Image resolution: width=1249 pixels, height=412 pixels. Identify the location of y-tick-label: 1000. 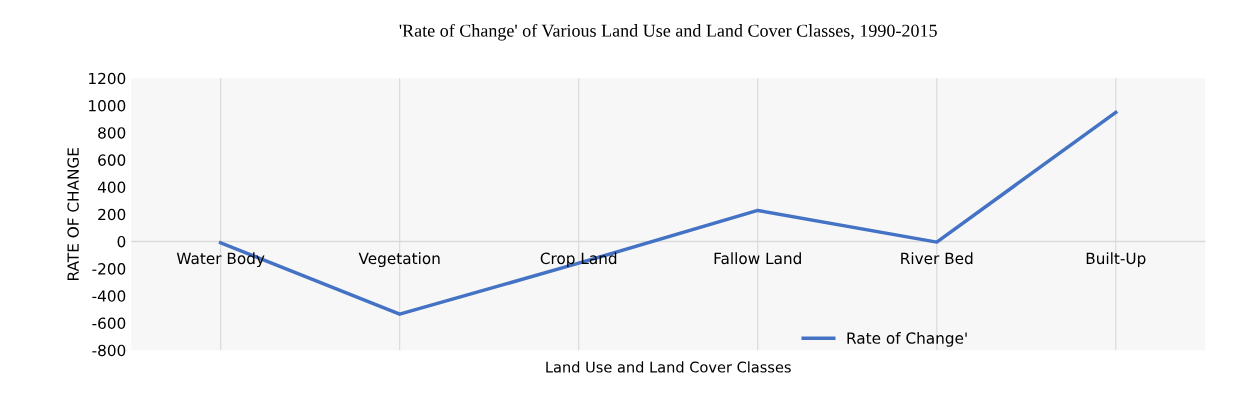
(107, 105).